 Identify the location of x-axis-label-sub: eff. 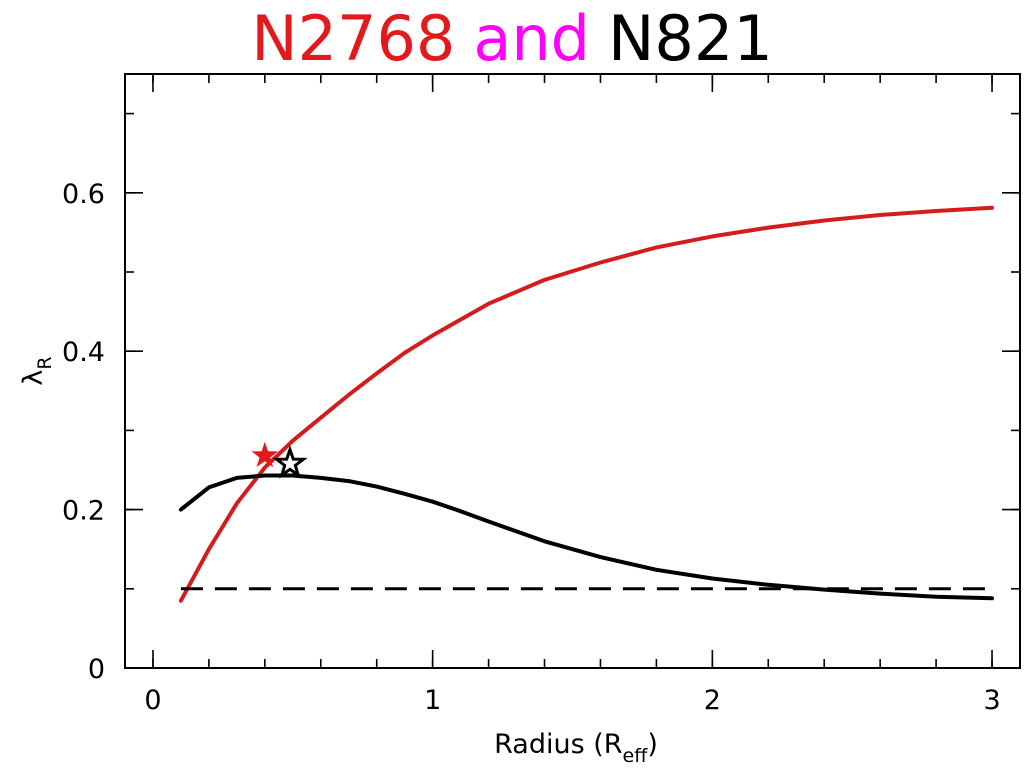
(636, 756).